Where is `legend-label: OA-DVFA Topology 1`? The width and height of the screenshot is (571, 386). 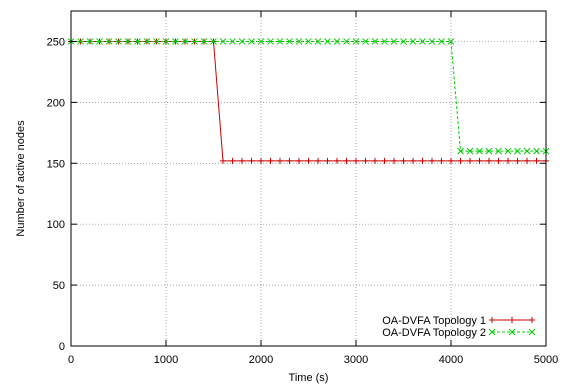 legend-label: OA-DVFA Topology 1 is located at coordinates (434, 321).